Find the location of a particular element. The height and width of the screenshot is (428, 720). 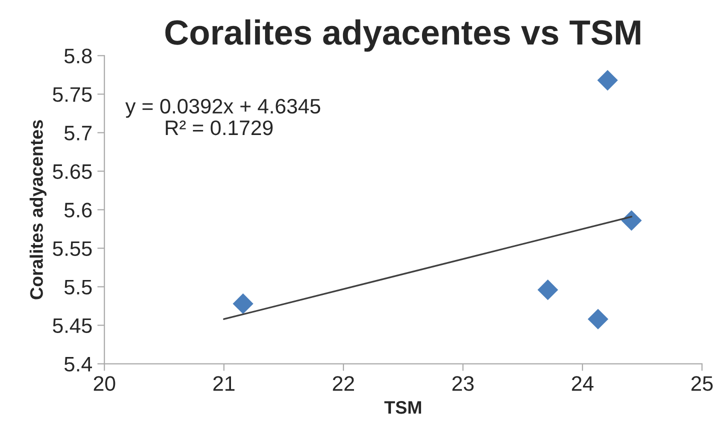

y-tick-label: 5.7 is located at coordinates (78, 133).